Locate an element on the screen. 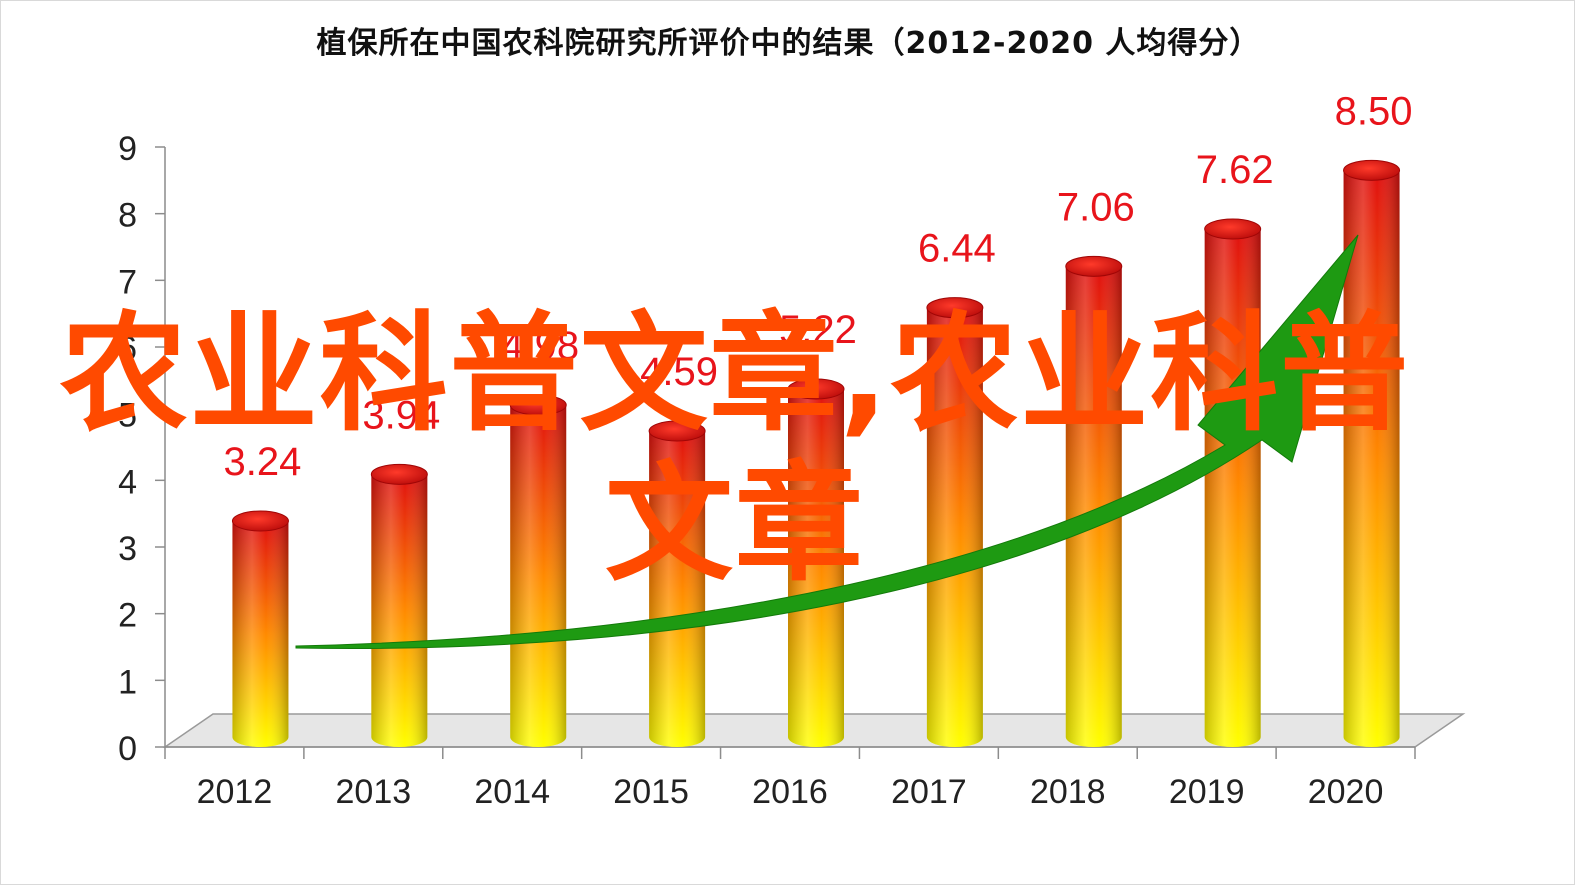 This screenshot has height=887, width=1577. y-tick-label: 0 is located at coordinates (127, 749).